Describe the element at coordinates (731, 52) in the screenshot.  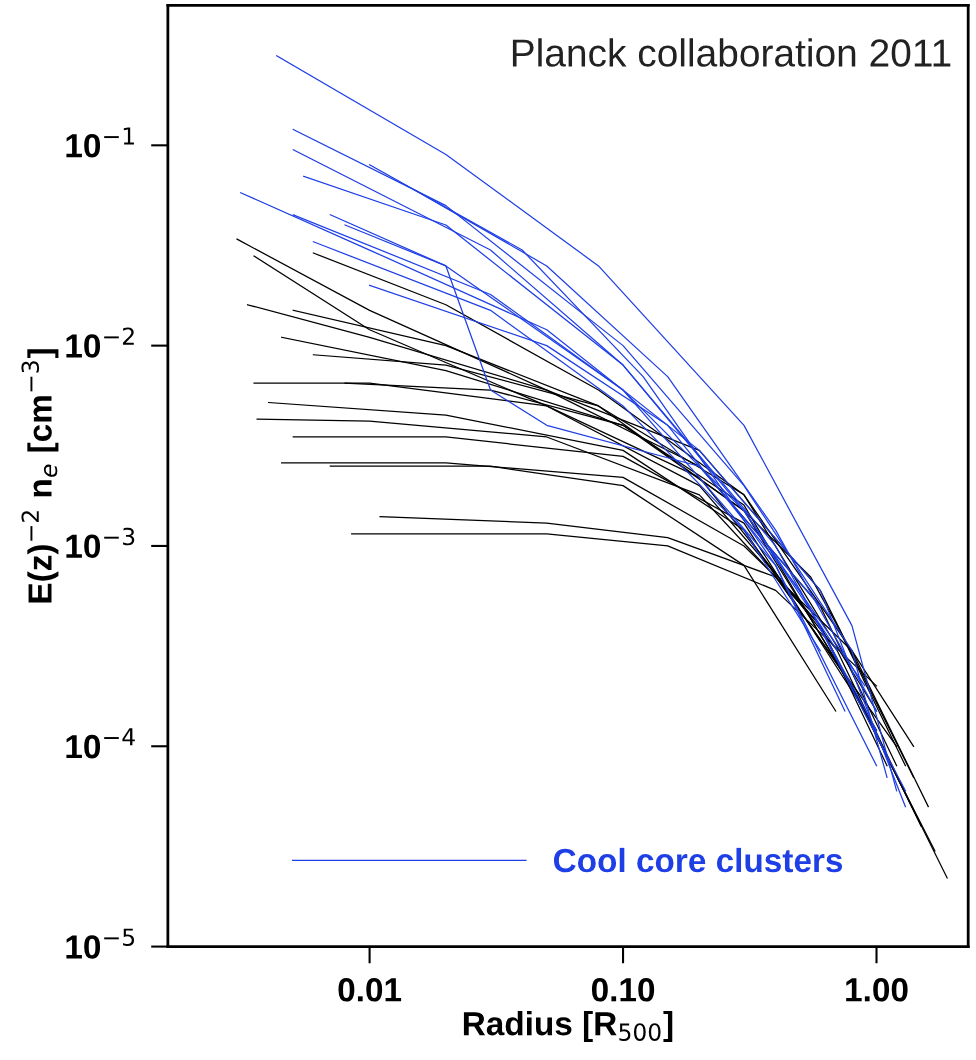
I see `annotation: Planck collaboration 2011` at that location.